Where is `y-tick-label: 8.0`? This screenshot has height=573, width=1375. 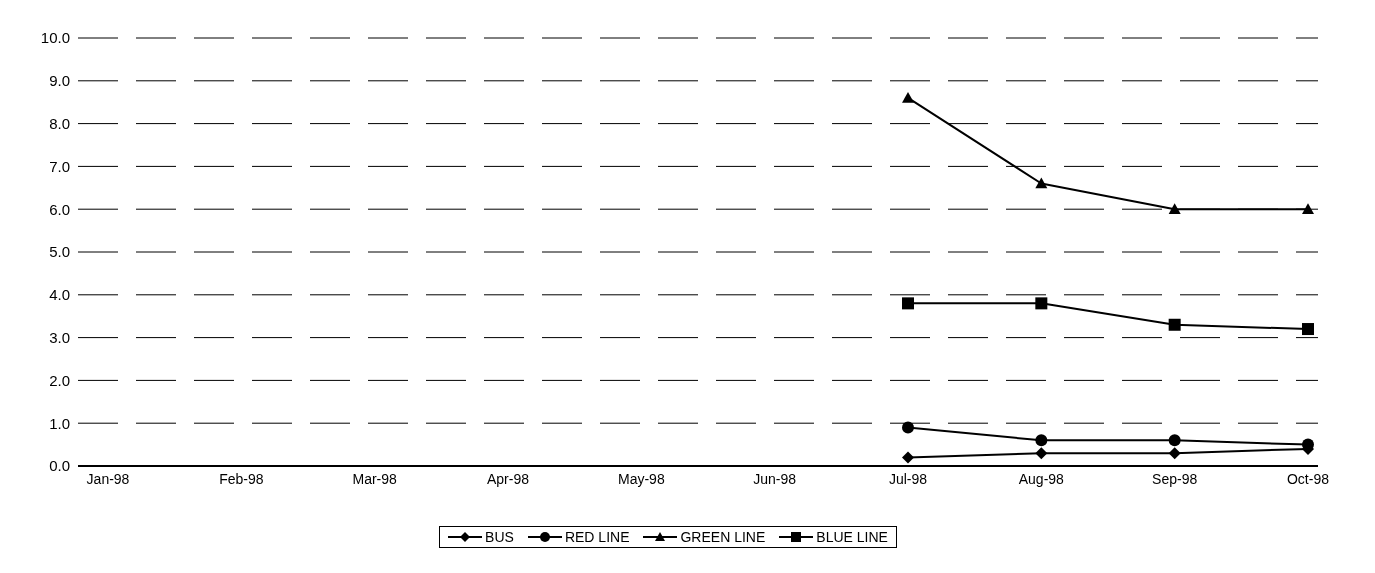 y-tick-label: 8.0 is located at coordinates (59, 123).